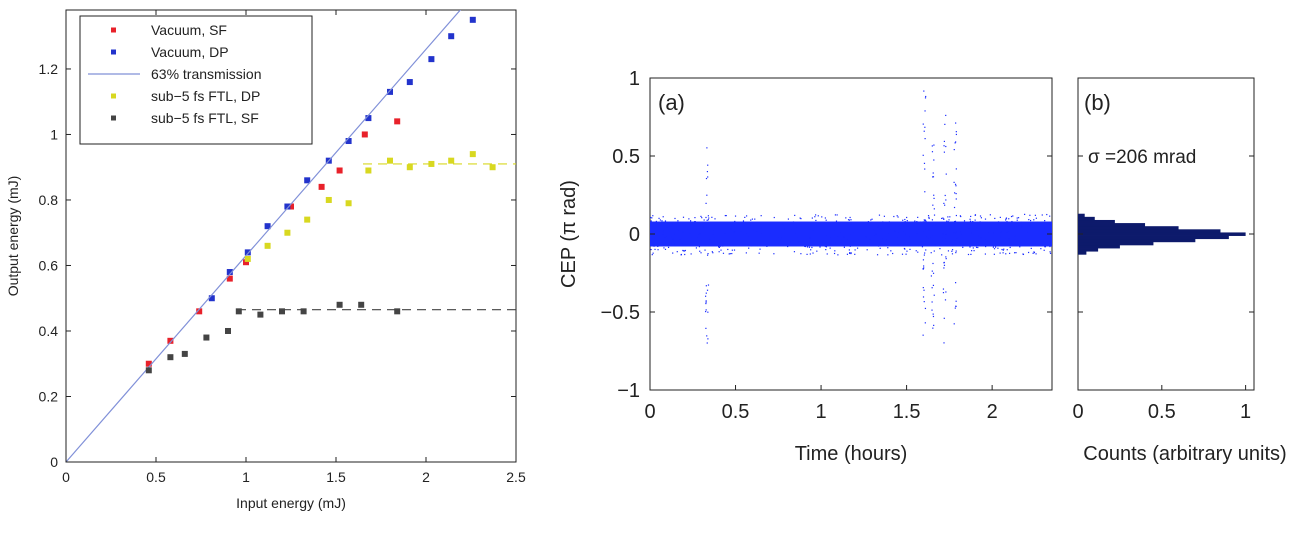 The image size is (1308, 538). I want to click on histogram-x-axis-label: Counts (arbitrary units), so click(1184, 454).